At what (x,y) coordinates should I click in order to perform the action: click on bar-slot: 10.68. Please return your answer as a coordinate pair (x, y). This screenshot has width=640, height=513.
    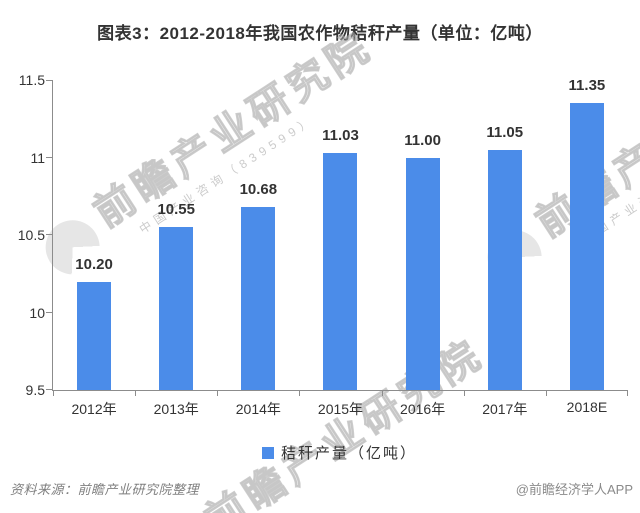
    Looking at the image, I should click on (258, 285).